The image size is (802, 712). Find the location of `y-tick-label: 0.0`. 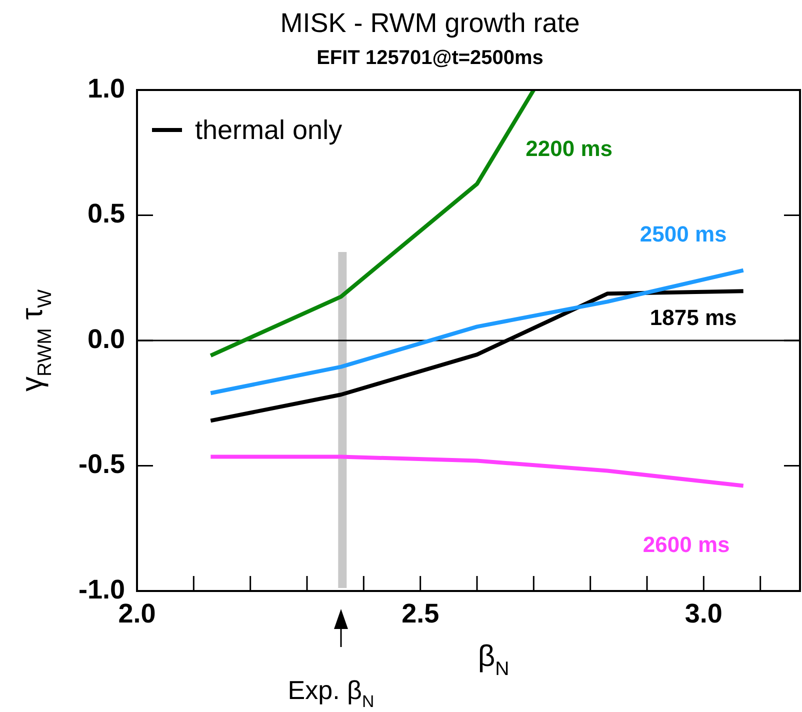

y-tick-label: 0.0 is located at coordinates (106, 339).